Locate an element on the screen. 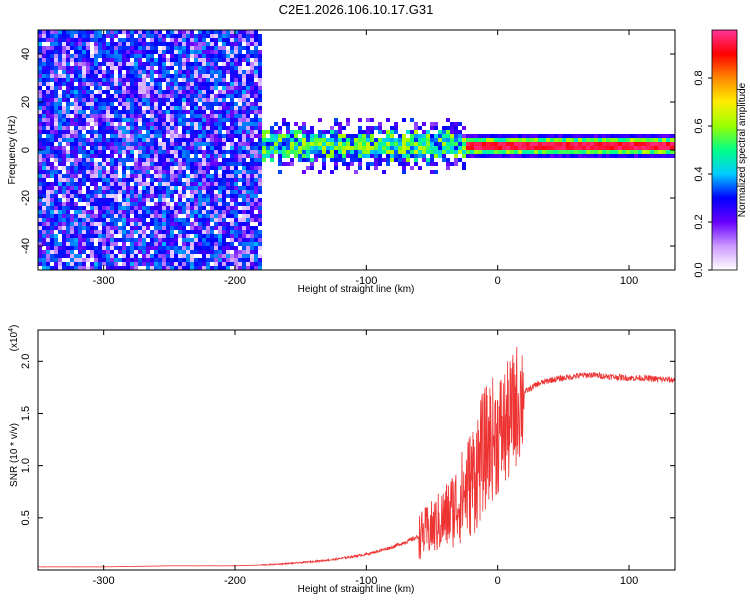  y-tick-label: -20 is located at coordinates (26, 198).